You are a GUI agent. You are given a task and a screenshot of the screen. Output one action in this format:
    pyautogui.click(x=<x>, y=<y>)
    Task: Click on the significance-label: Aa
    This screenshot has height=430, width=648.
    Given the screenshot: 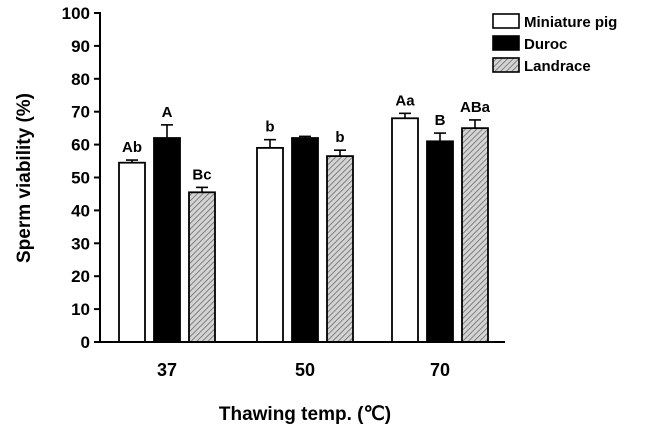 What is the action you would take?
    pyautogui.click(x=405, y=100)
    